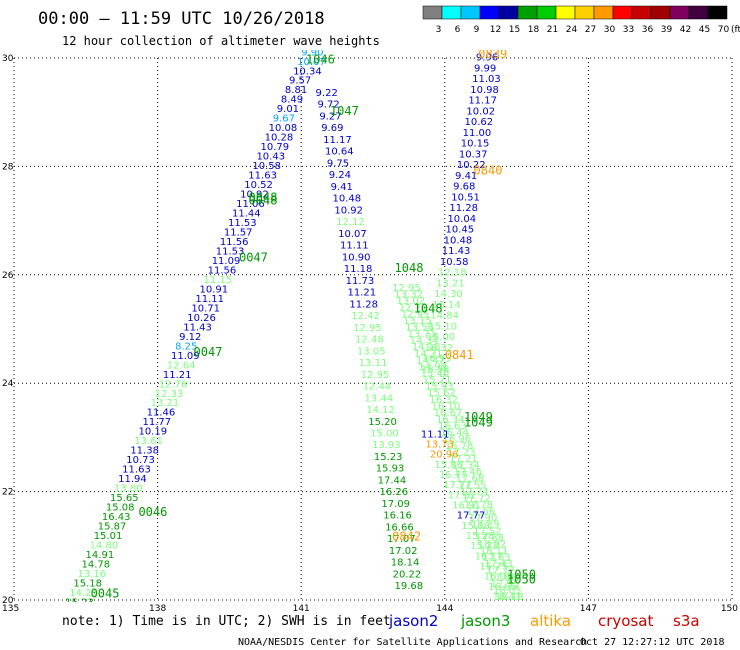  What do you see at coordinates (300, 81) in the screenshot?
I see `swh-value: 9.57` at bounding box center [300, 81].